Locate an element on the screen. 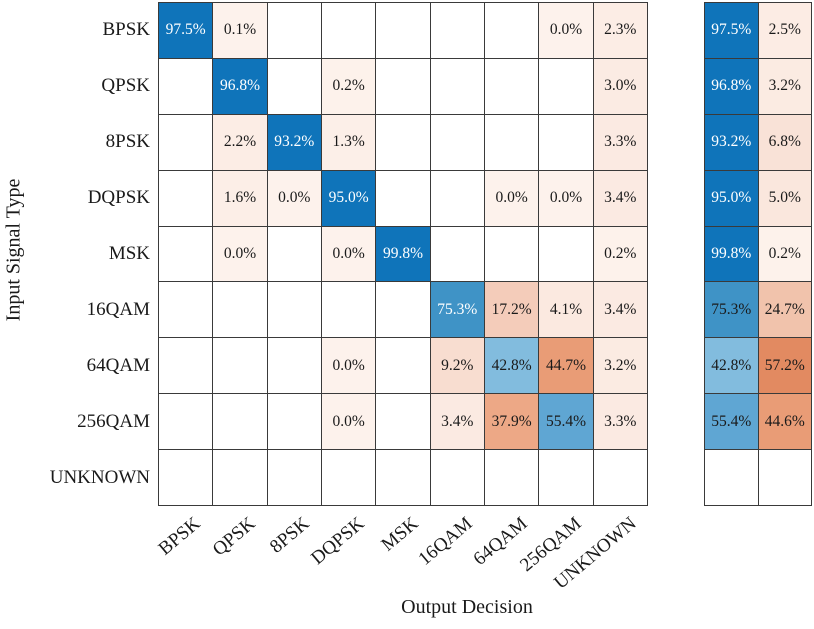  summary-cell: 44.6% is located at coordinates (784, 422).